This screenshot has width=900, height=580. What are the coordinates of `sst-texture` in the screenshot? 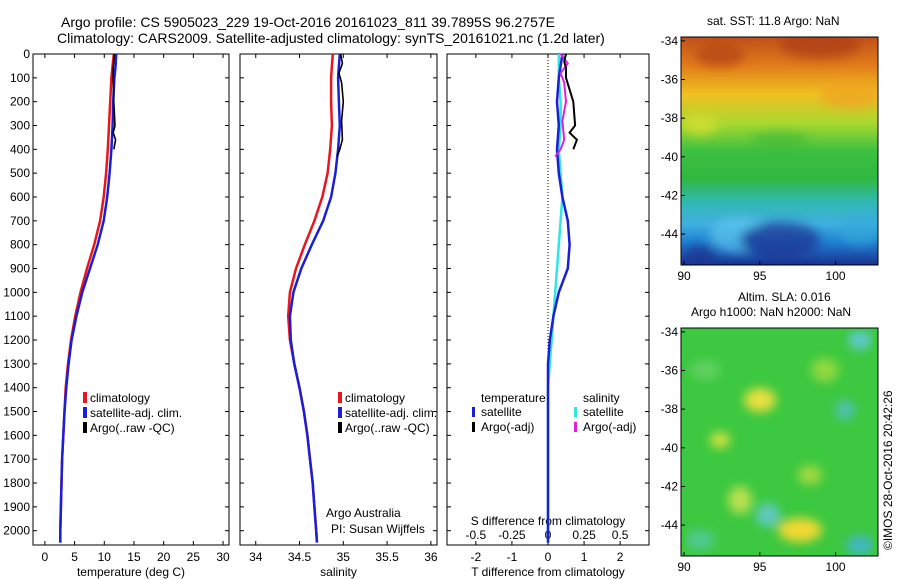 It's located at (780, 151).